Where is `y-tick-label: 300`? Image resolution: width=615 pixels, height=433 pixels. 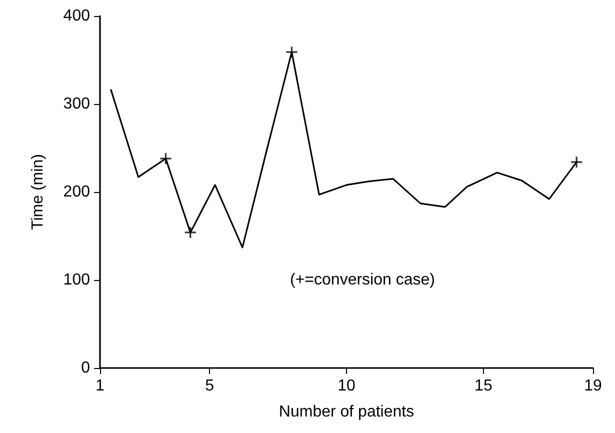 y-tick-label: 300 is located at coordinates (76, 104).